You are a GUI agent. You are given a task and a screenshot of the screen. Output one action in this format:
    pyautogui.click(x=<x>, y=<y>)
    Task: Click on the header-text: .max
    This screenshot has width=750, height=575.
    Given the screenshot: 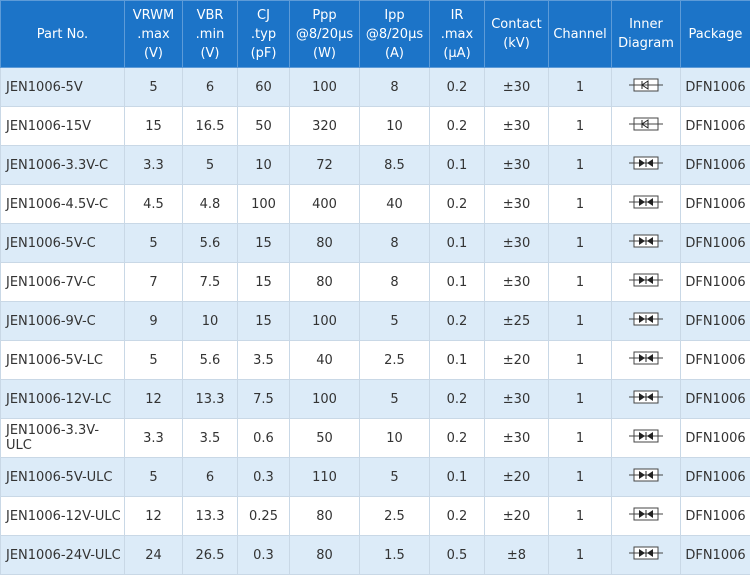 What is the action you would take?
    pyautogui.click(x=153, y=34)
    